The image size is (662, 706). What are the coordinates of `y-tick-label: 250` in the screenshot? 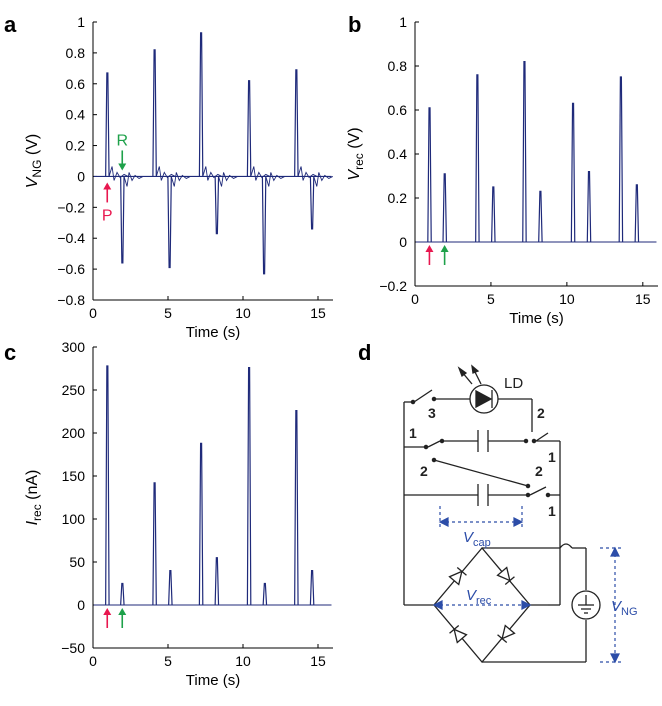 It's located at (74, 390).